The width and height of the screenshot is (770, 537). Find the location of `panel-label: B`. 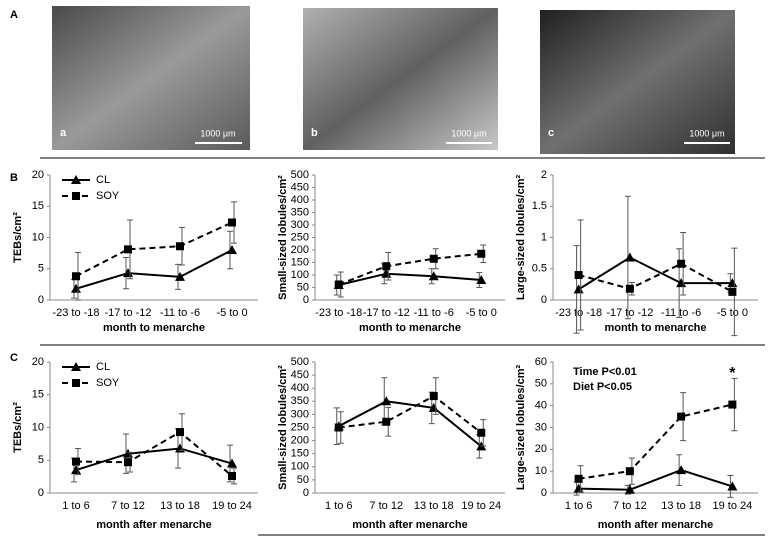

panel-label: B is located at coordinates (14, 178).